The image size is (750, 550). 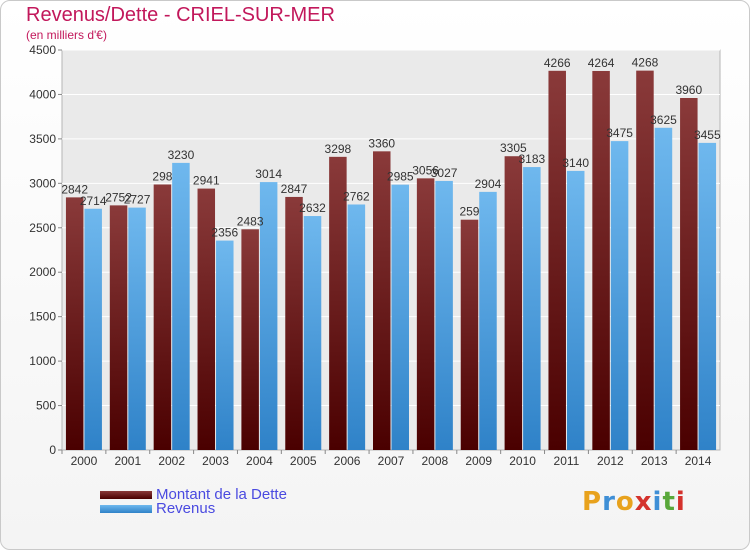 What do you see at coordinates (312, 208) in the screenshot?
I see `value-label: 2632` at bounding box center [312, 208].